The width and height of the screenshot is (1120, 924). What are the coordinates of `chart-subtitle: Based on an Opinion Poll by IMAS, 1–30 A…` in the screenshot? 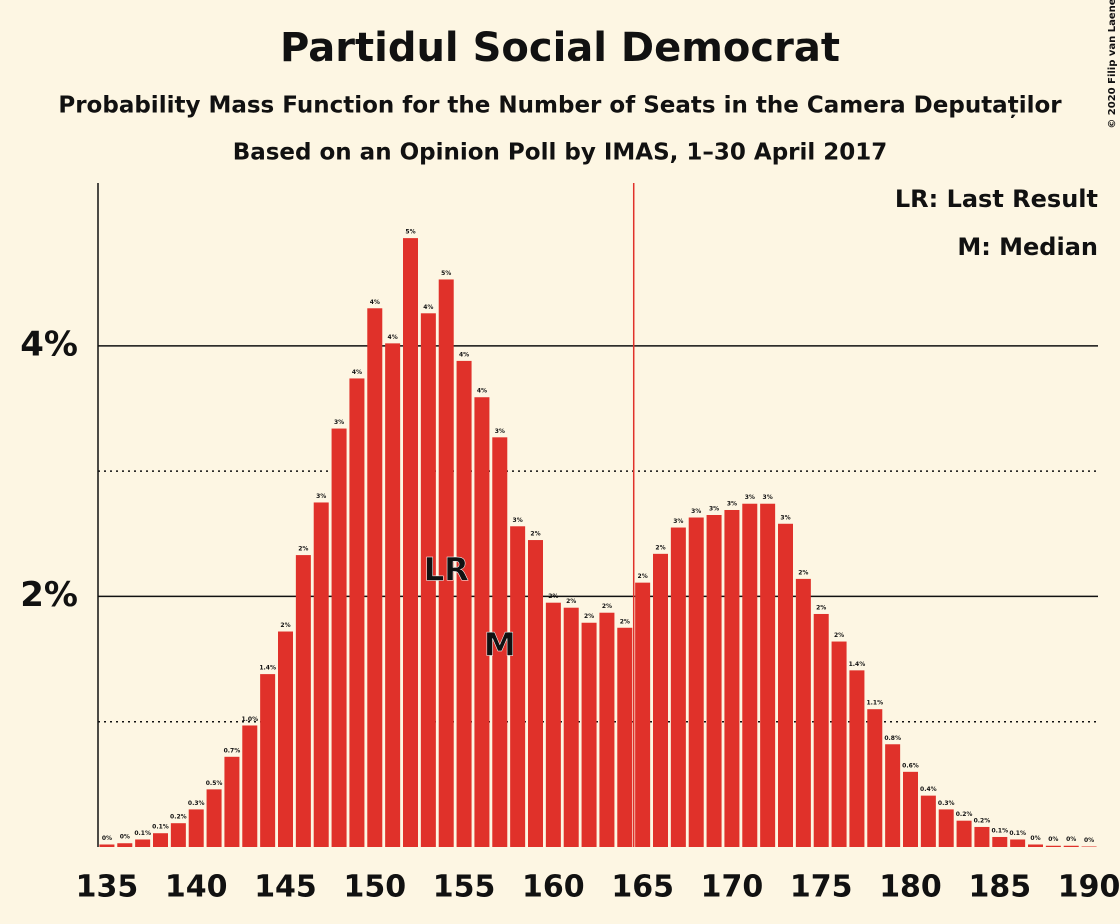 It's located at (560, 153).